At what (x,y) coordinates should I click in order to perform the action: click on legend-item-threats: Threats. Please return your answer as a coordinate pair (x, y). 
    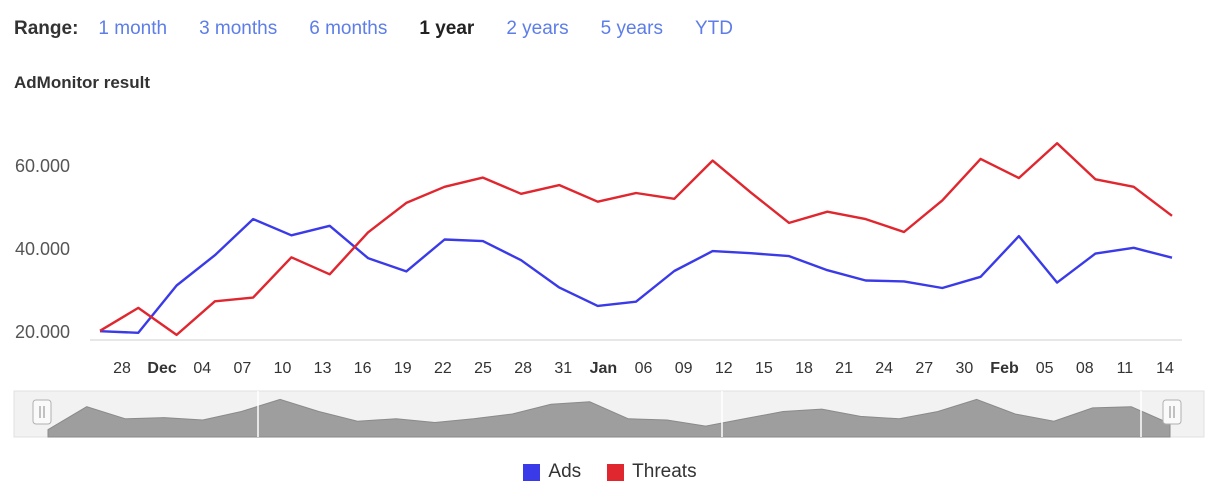
    Looking at the image, I should click on (652, 472).